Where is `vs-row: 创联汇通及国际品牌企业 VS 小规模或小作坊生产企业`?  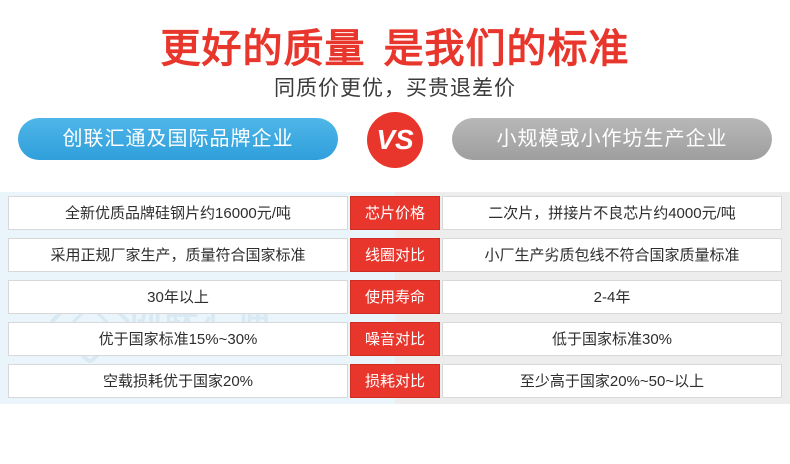
vs-row: 创联汇通及国际品牌企业 VS 小规模或小作坊生产企业 is located at coordinates (395, 142).